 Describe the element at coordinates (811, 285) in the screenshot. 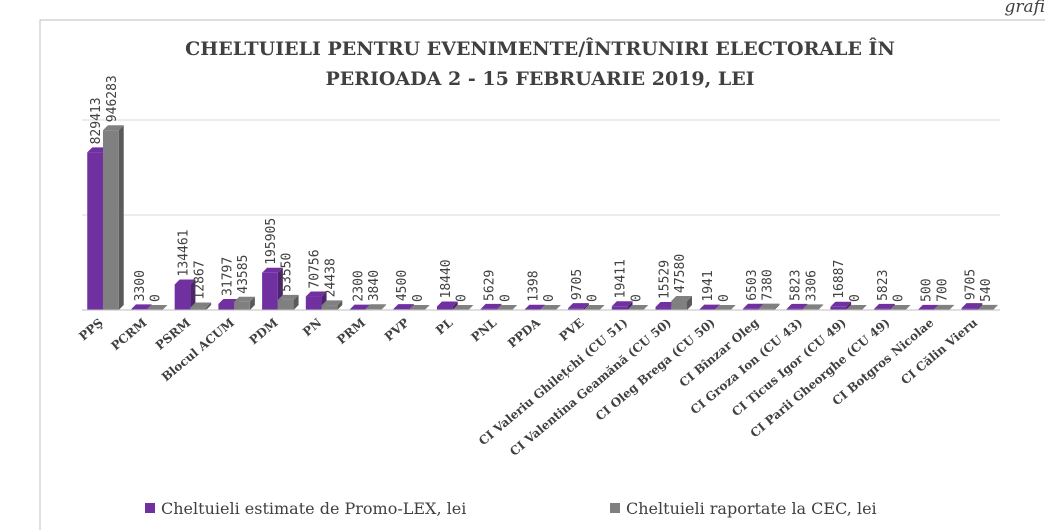

I see `value-label: 3306` at that location.